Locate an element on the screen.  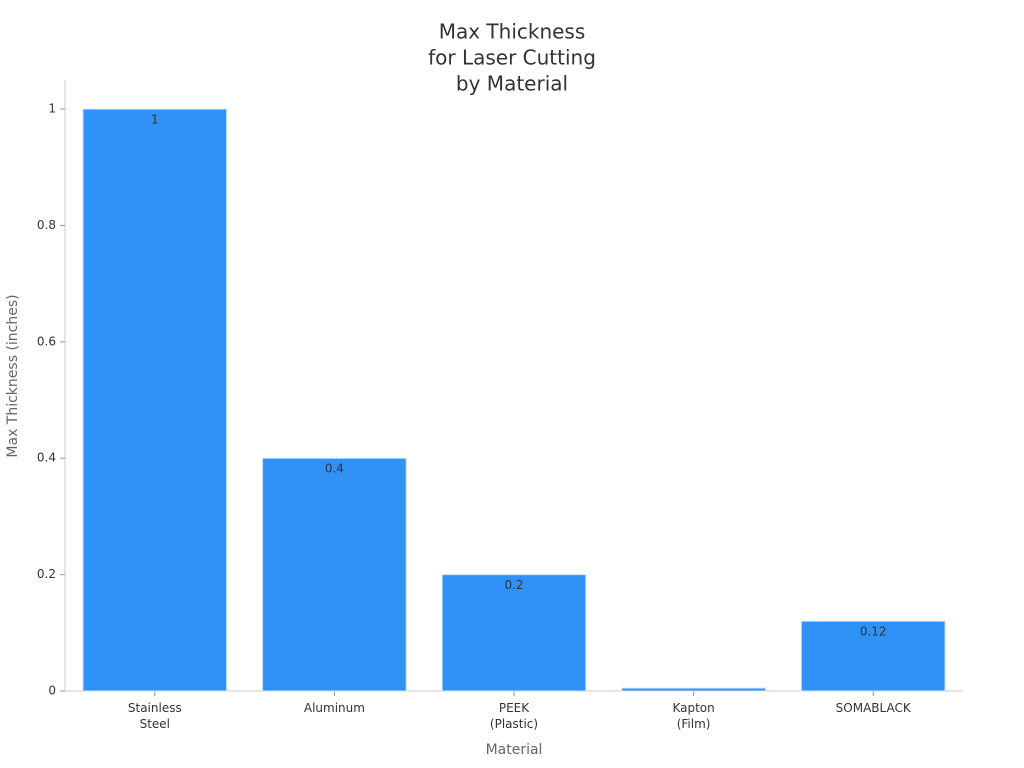
chart-title: by Material is located at coordinates (512, 84).